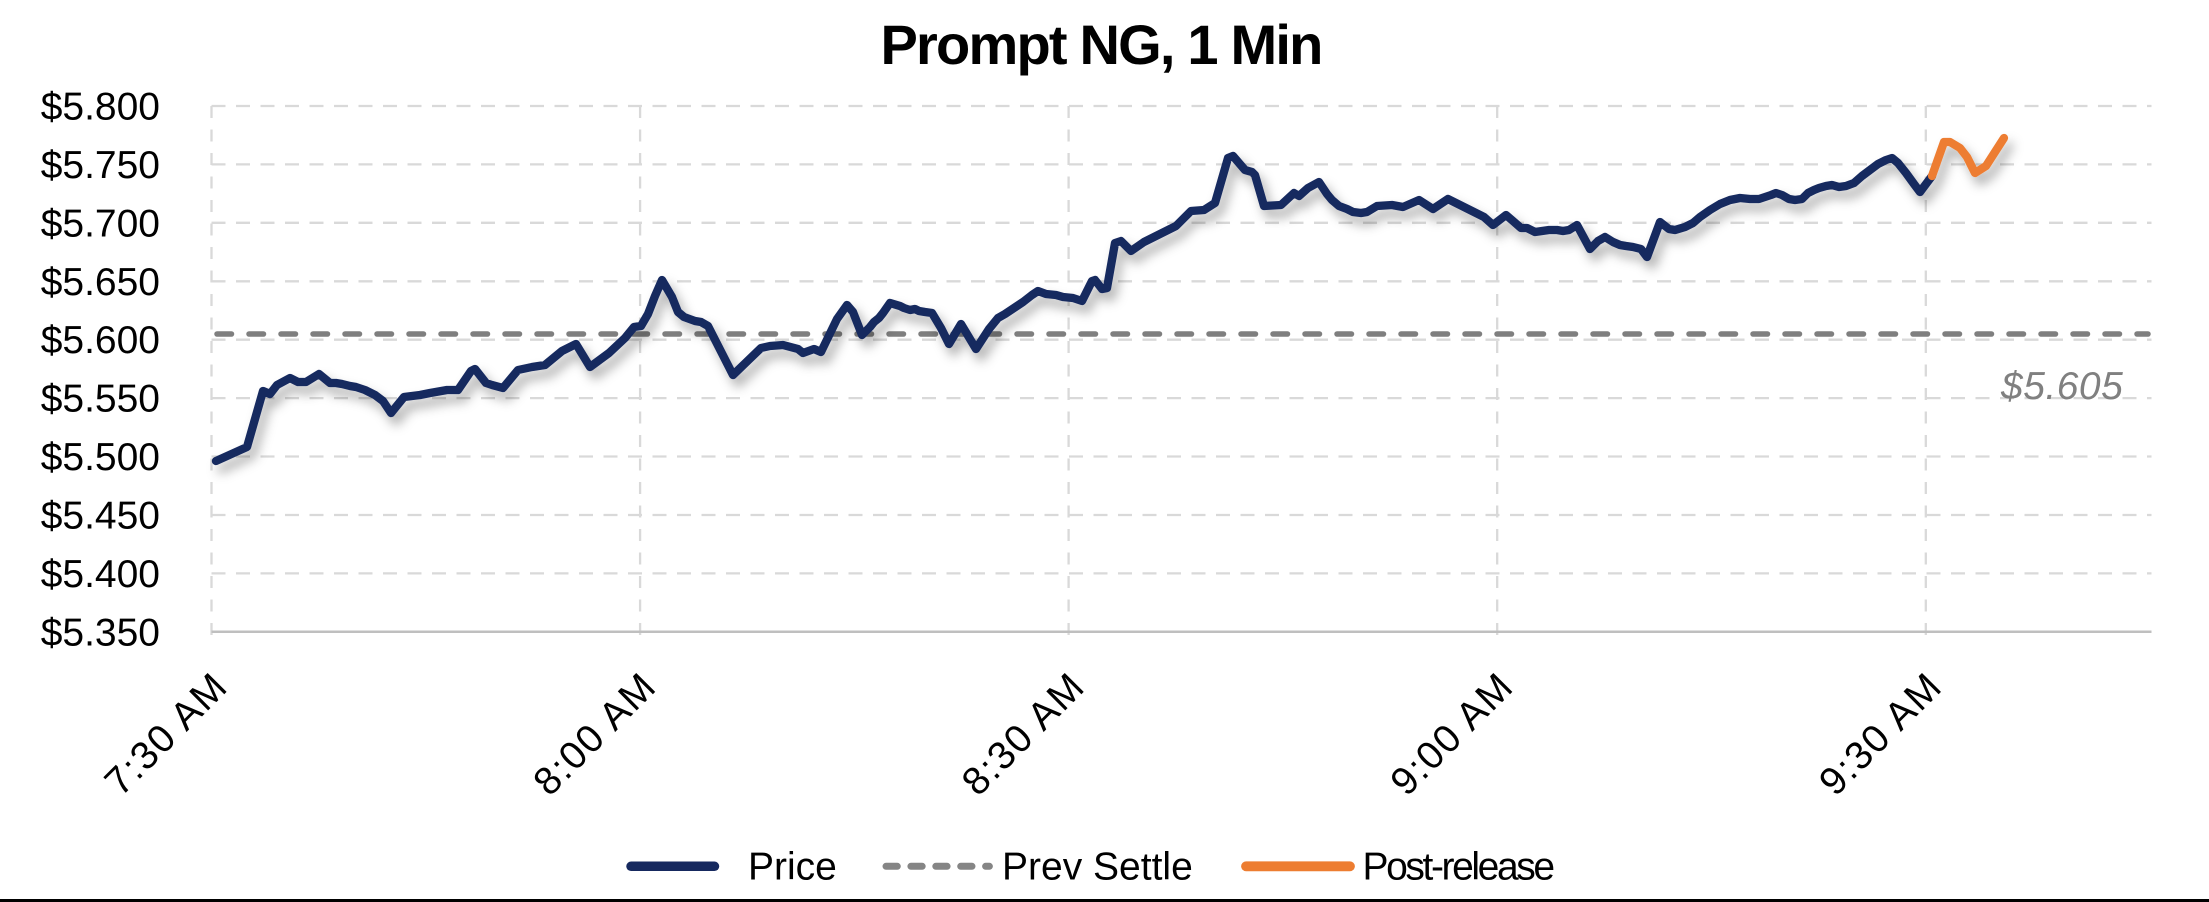 The height and width of the screenshot is (902, 2209). What do you see at coordinates (1101, 44) in the screenshot?
I see `svg-text: Prompt NG, 1 Min` at bounding box center [1101, 44].